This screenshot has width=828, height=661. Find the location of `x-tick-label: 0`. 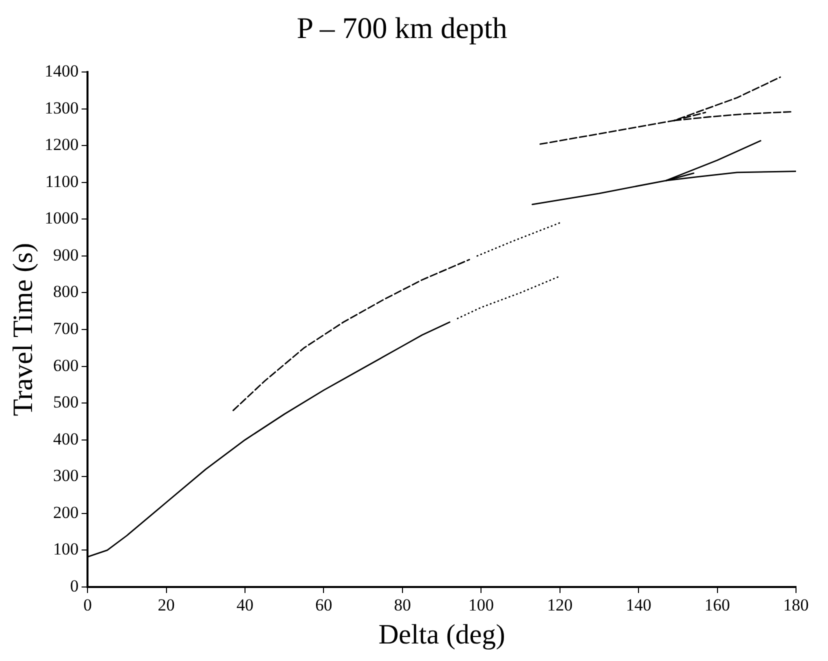

x-tick-label: 0 is located at coordinates (87, 605).